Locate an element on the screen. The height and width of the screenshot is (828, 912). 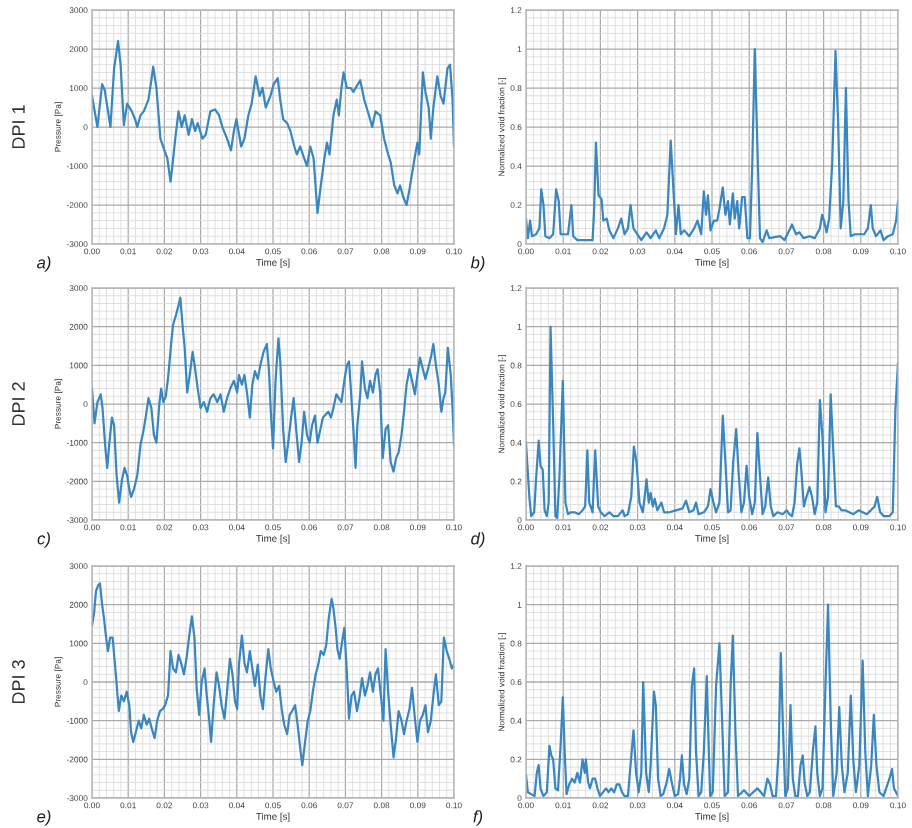
text: DPI 3 is located at coordinates (18, 682).